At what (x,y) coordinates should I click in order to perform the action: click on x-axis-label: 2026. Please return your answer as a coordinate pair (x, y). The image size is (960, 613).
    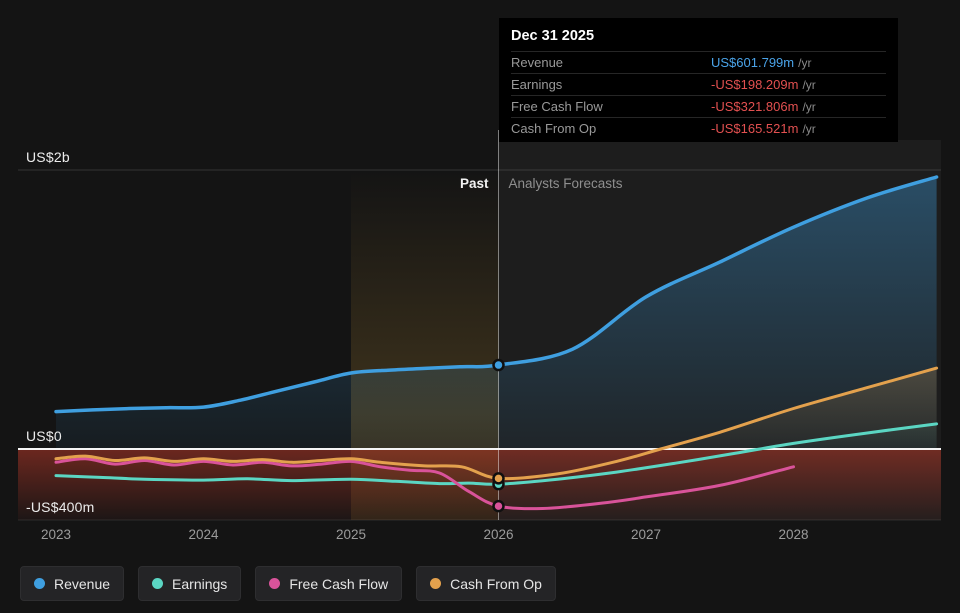
    Looking at the image, I should click on (498, 534).